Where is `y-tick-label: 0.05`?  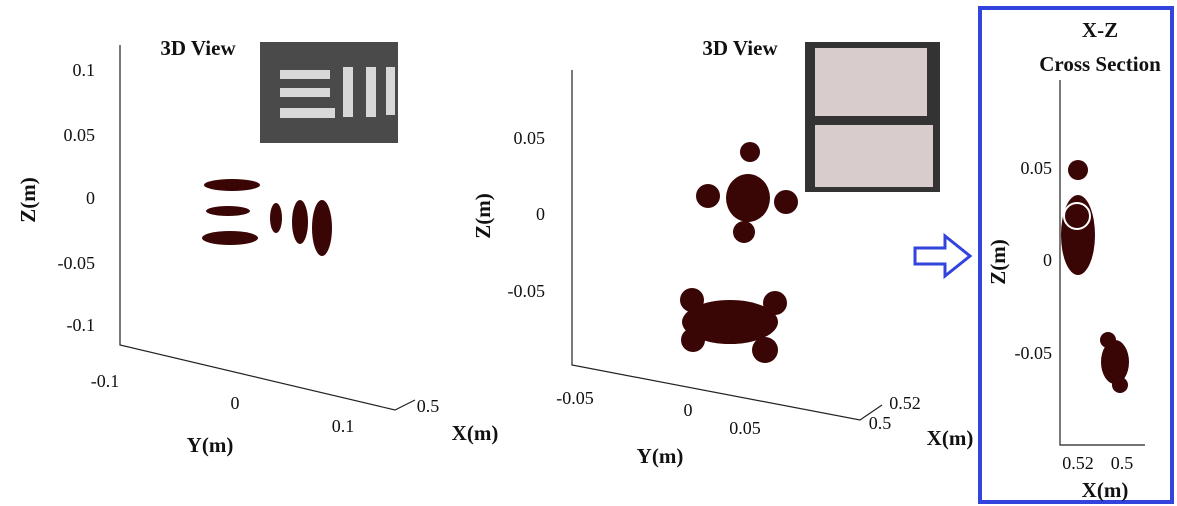
y-tick-label: 0.05 is located at coordinates (745, 428).